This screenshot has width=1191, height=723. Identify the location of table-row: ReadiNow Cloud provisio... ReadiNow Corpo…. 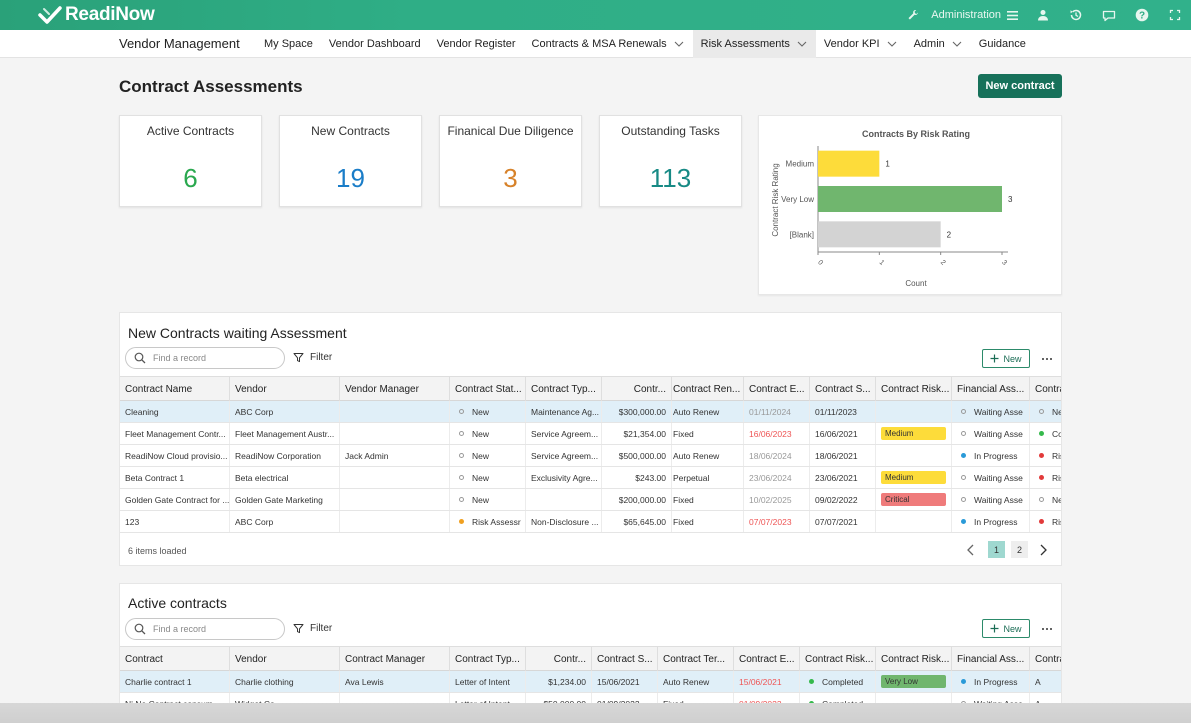
(590, 456).